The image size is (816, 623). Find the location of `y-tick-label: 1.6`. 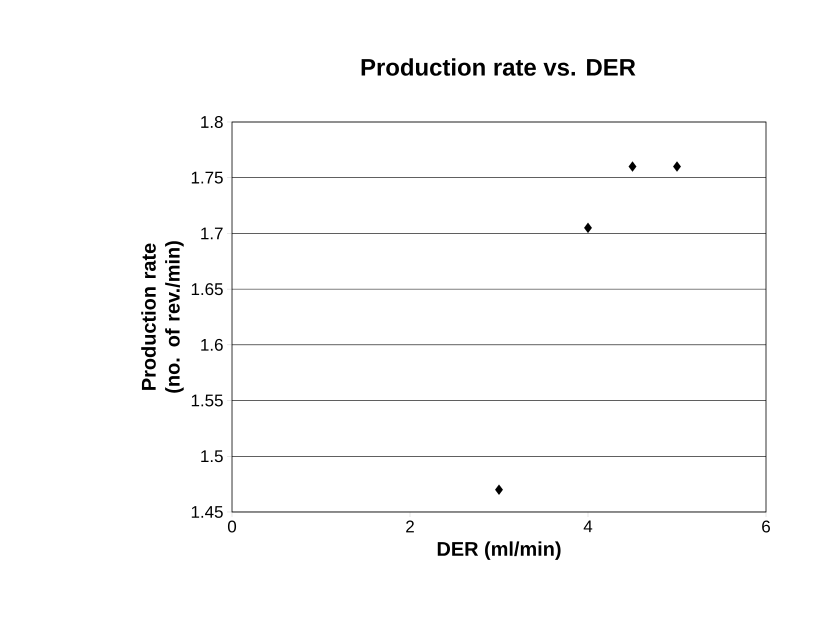

y-tick-label: 1.6 is located at coordinates (212, 344).